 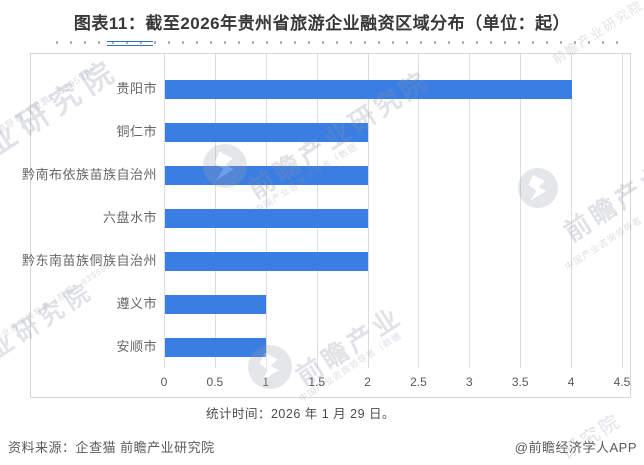 What do you see at coordinates (575, 447) in the screenshot?
I see `credit-note: @前瞻经济学人APP` at bounding box center [575, 447].